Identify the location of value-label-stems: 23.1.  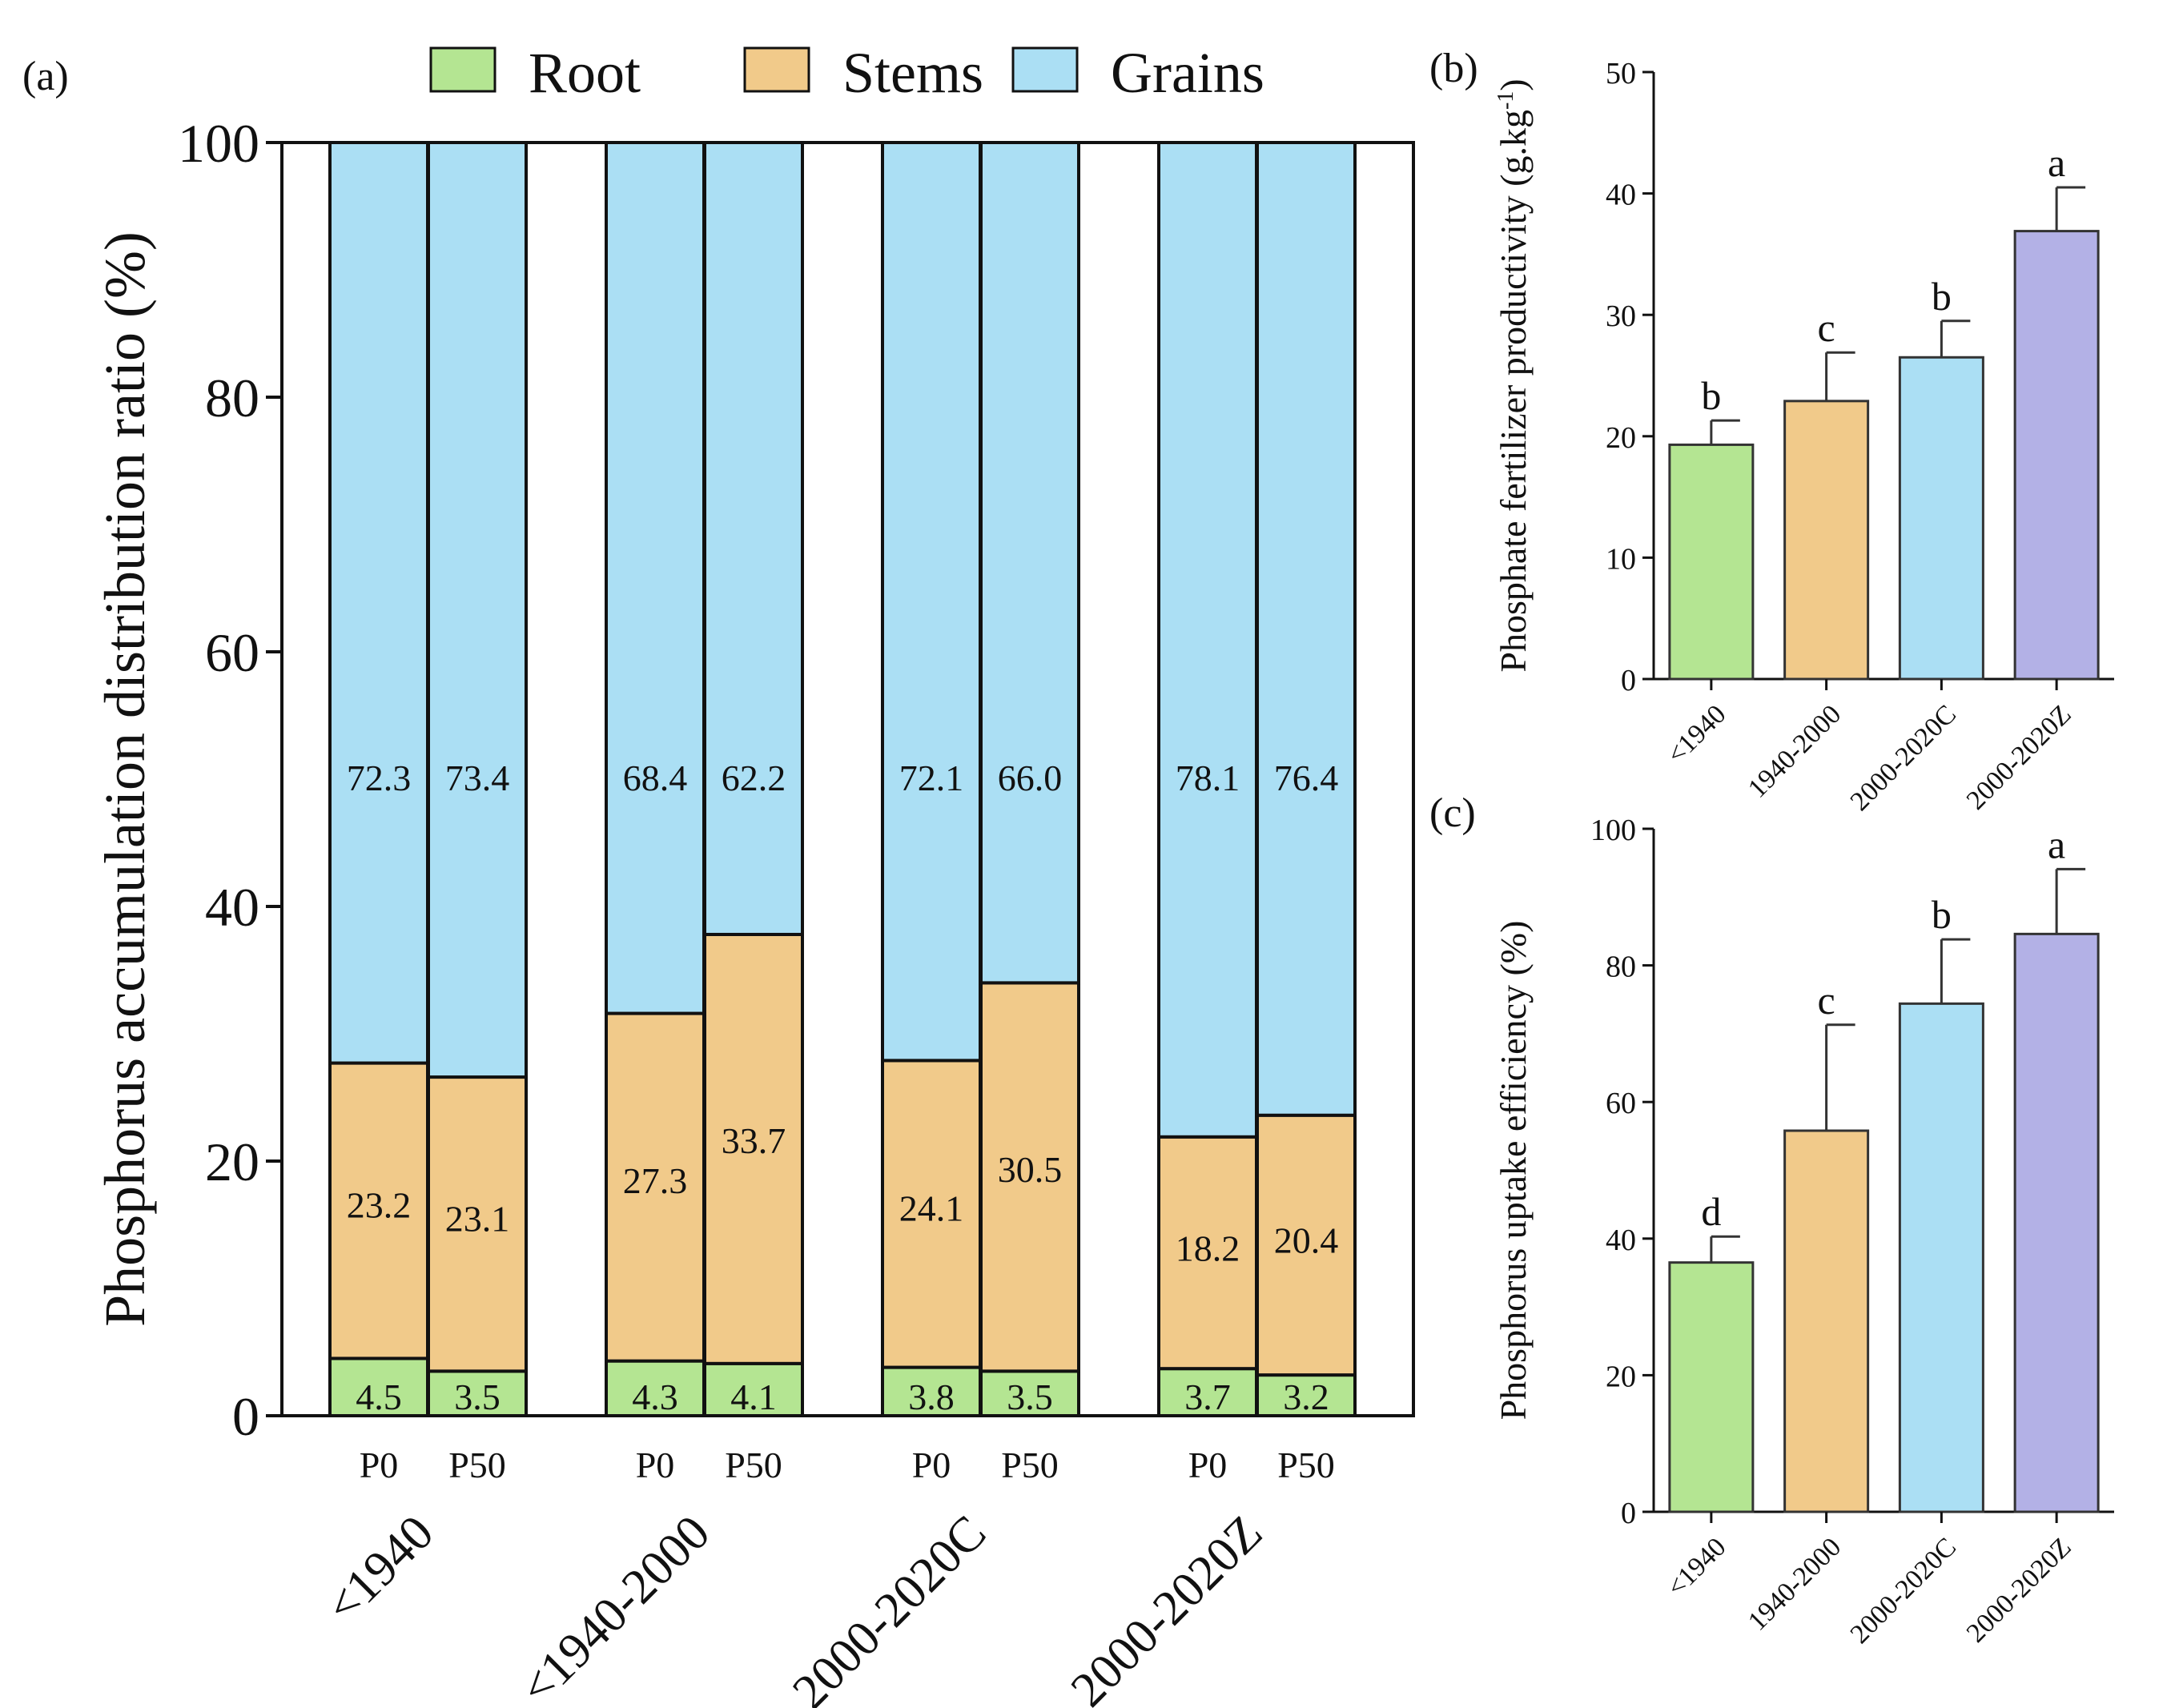
(478, 1219).